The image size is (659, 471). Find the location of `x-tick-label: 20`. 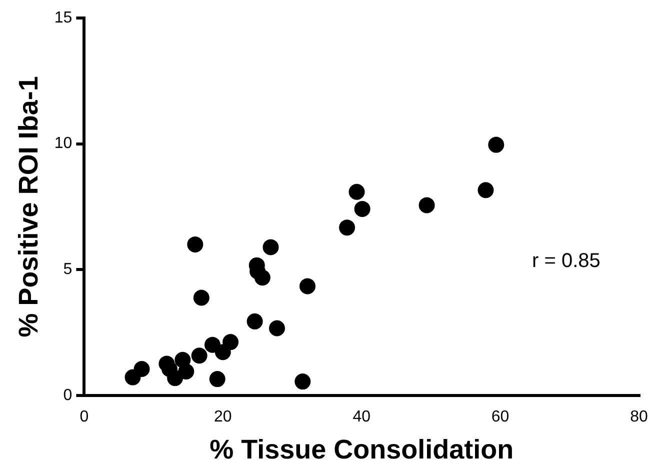

x-tick-label: 20 is located at coordinates (223, 417).